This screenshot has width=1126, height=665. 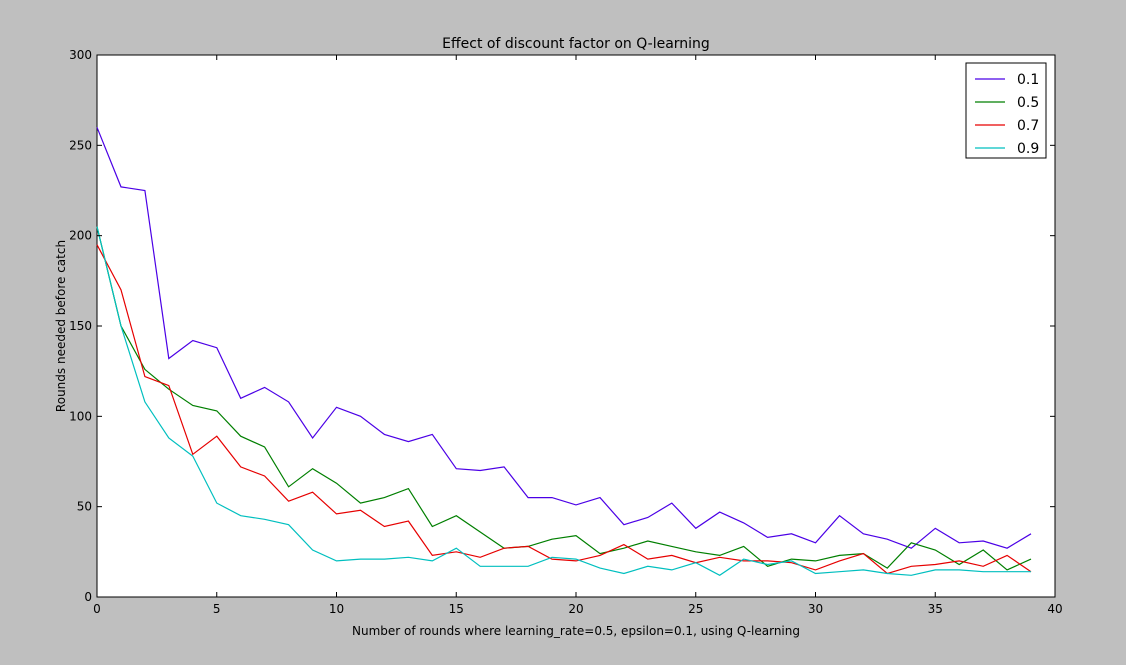 What do you see at coordinates (80, 416) in the screenshot?
I see `y-tick-label: 100` at bounding box center [80, 416].